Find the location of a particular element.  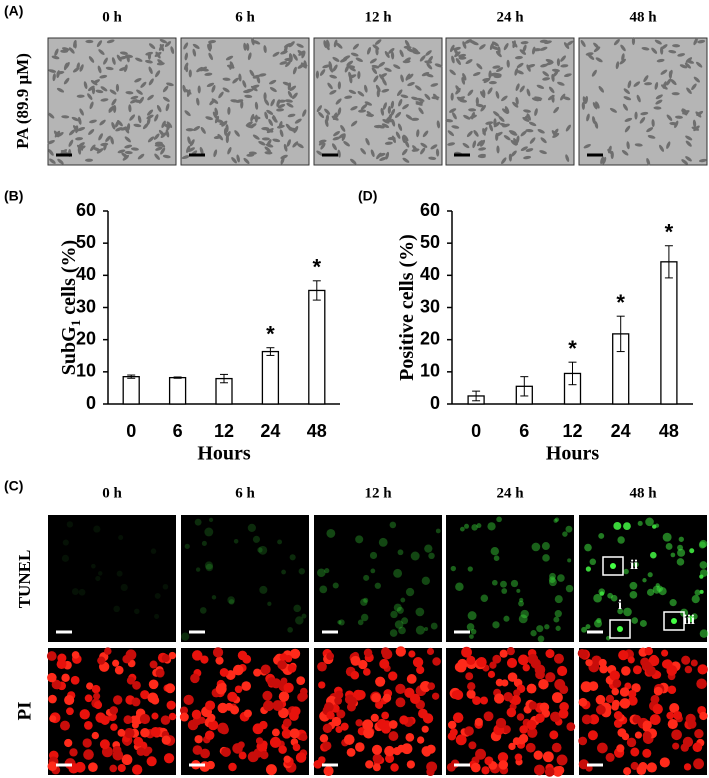

y-tick-label: 30 is located at coordinates (430, 306).